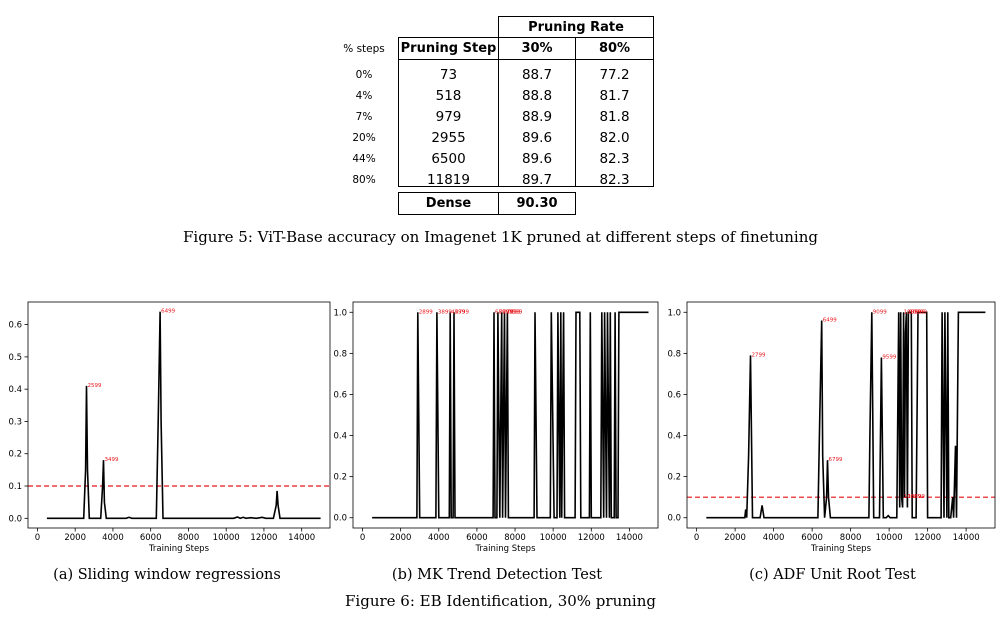 This screenshot has height=618, width=1001. Describe the element at coordinates (448, 116) in the screenshot. I see `pruning-step: 979` at that location.